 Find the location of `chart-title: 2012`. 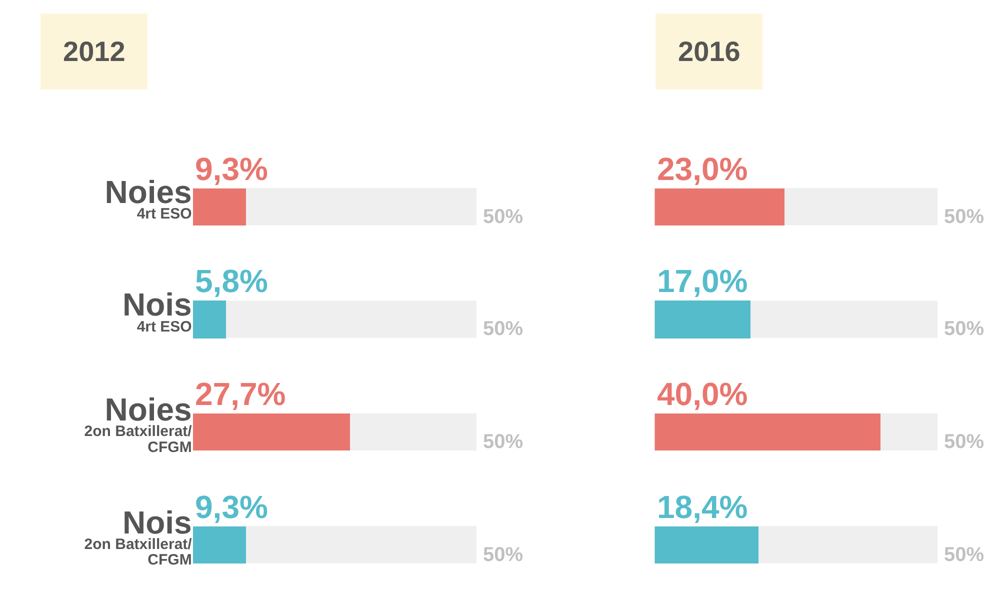

chart-title: 2012 is located at coordinates (94, 51).